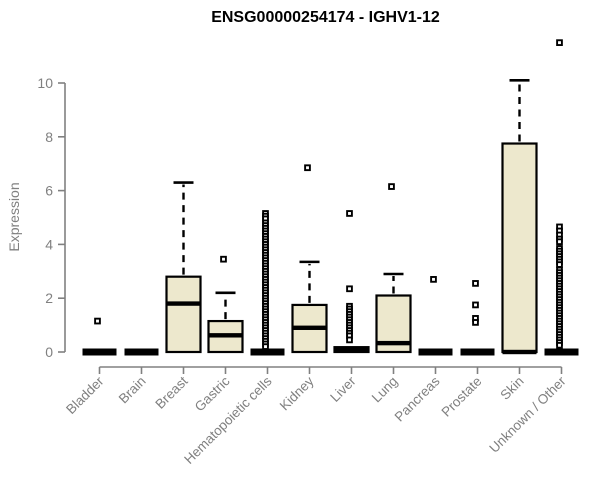 This screenshot has height=500, width=600. Describe the element at coordinates (49, 137) in the screenshot. I see `y-tick-label-8: 8` at that location.